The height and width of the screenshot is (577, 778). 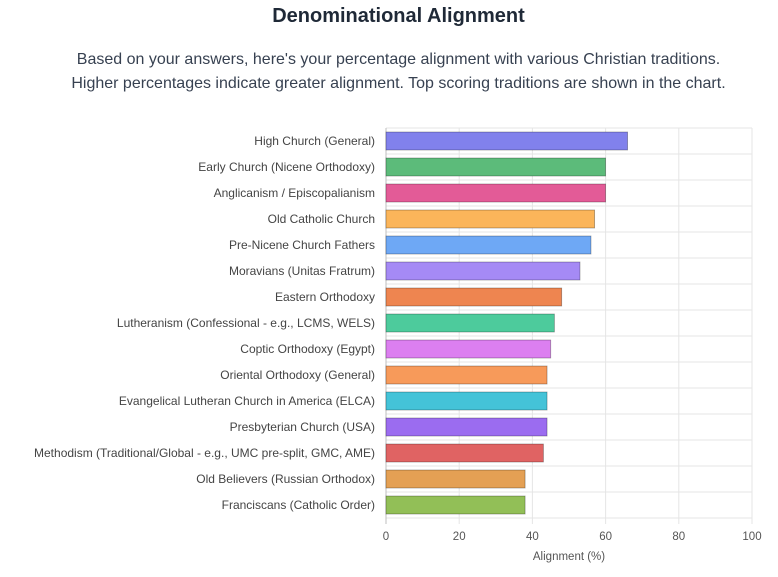 I want to click on page-title: Denominational Alignment, so click(x=398, y=16).